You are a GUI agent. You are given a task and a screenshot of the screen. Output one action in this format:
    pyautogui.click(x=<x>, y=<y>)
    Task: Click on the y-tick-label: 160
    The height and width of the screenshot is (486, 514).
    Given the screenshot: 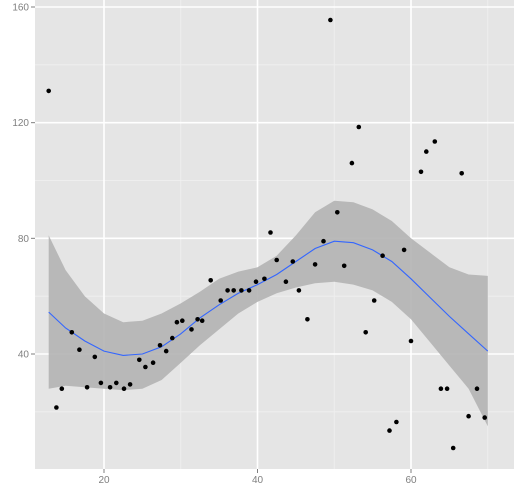 What is the action you would take?
    pyautogui.click(x=20, y=8)
    